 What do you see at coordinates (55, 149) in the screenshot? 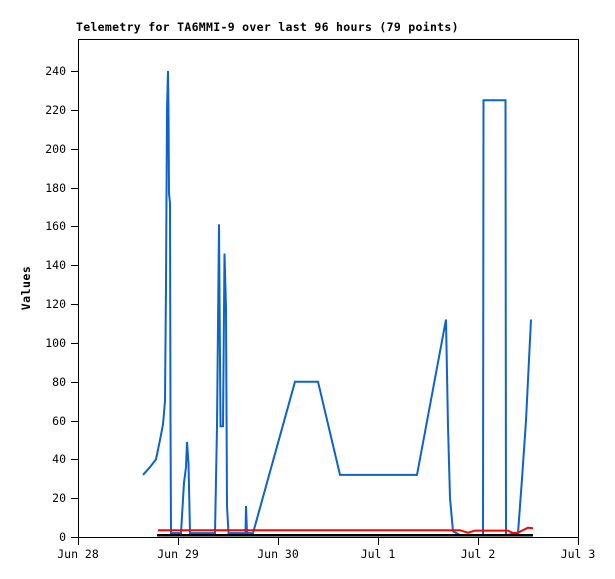
I see `y-tick-label: 200` at bounding box center [55, 149].